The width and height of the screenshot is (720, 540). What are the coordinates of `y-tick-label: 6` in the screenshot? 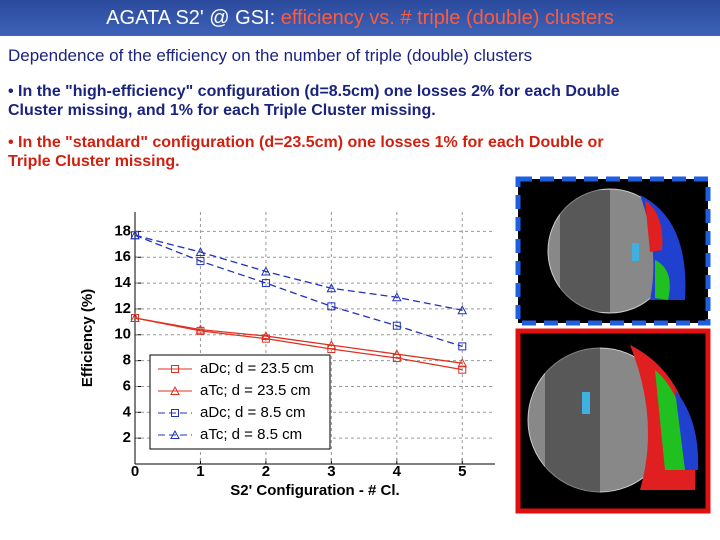 It's located at (127, 385).